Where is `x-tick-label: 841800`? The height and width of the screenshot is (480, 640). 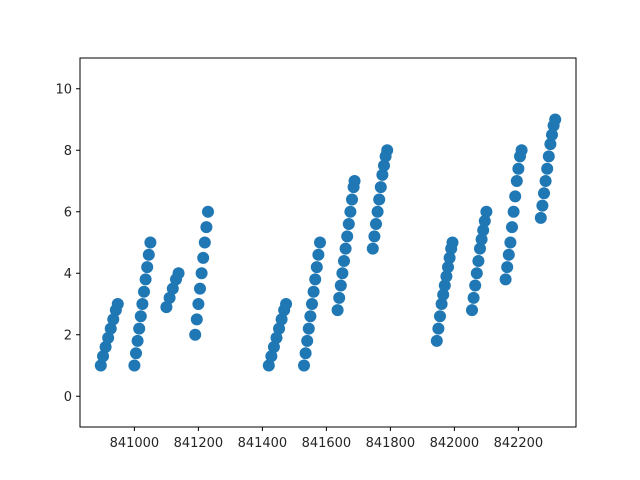 x-tick-label: 841800 is located at coordinates (391, 443).